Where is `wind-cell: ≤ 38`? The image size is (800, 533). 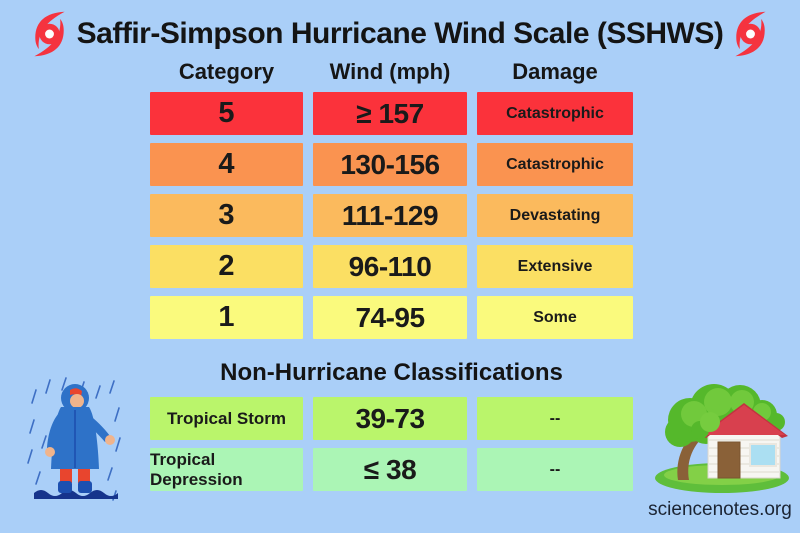
wind-cell: ≤ 38 is located at coordinates (390, 469).